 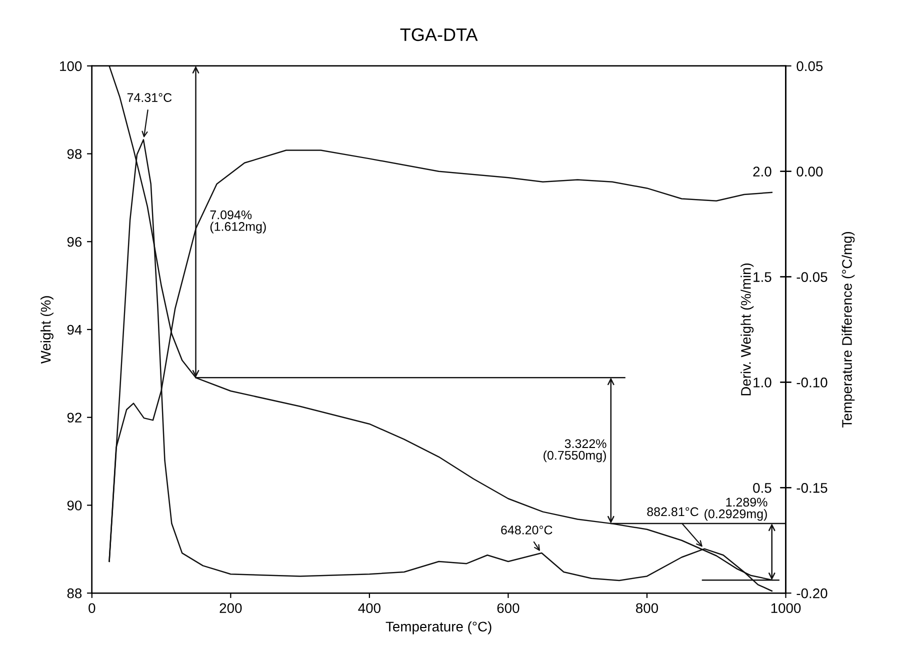 I want to click on y3-tick-label: -0.05, so click(x=812, y=277).